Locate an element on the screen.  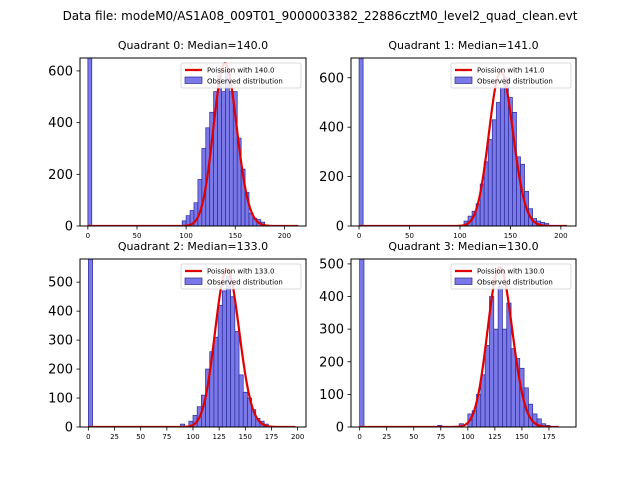
legend: Poission with 140.0 Observed distribution is located at coordinates (241, 75).